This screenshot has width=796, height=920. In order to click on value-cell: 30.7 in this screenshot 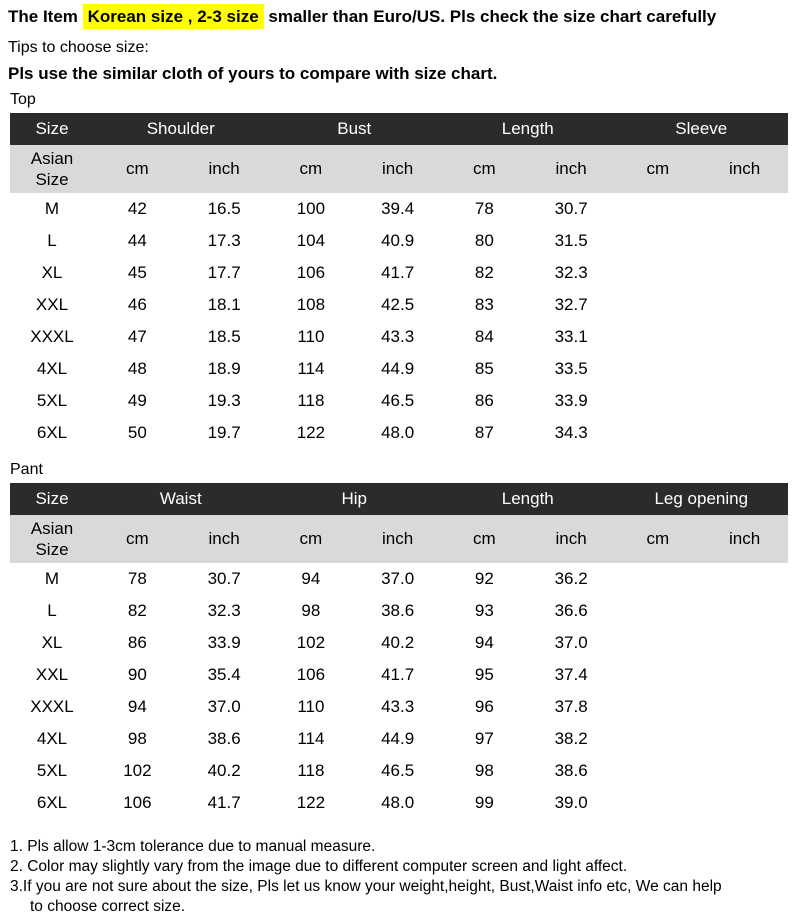, I will do `click(571, 208)`.